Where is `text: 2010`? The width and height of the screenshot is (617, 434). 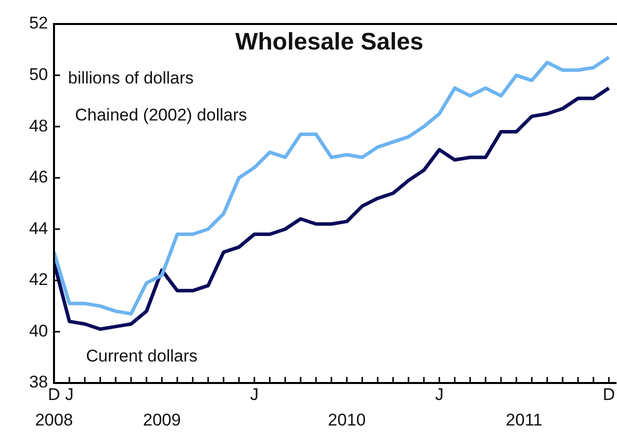
text: 2010 is located at coordinates (347, 420).